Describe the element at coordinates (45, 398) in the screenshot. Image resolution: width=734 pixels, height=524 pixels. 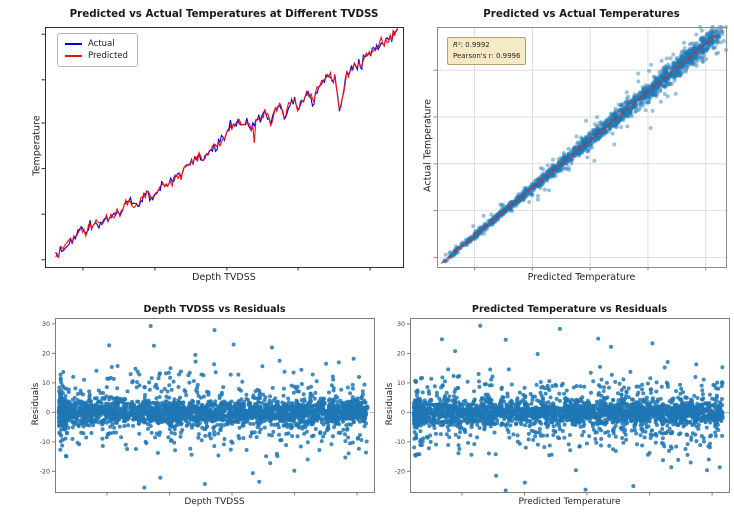
I see `y-tick-labels: 30 20 10 0 -10 -20` at that location.